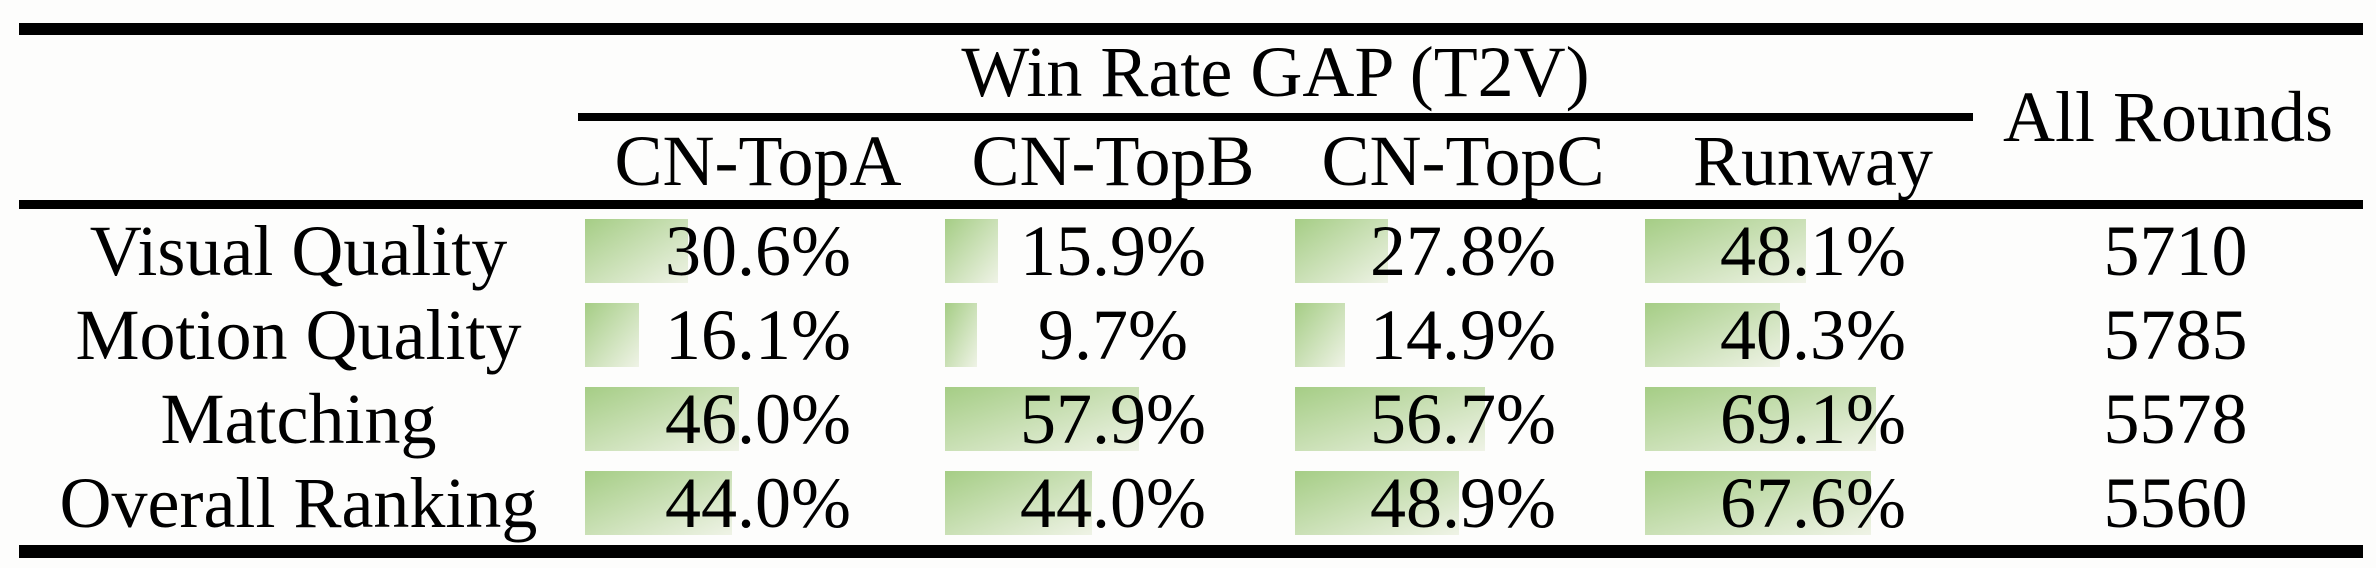 The width and height of the screenshot is (2376, 568). I want to click on win-rate-value: 48.1%, so click(1813, 251).